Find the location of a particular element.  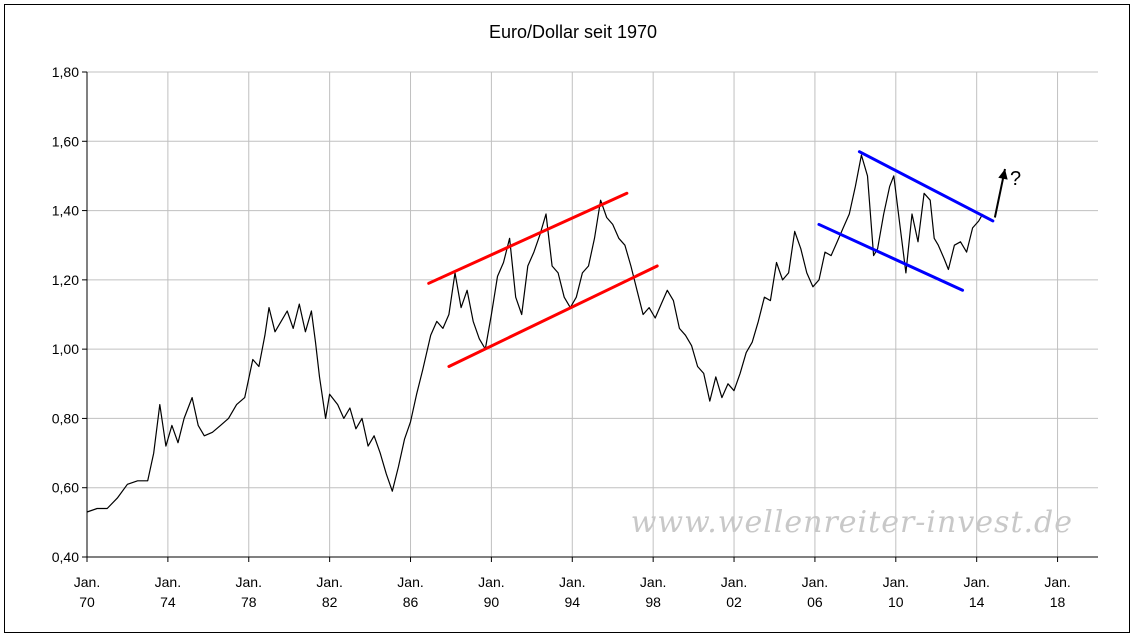

question-mark-label: ? is located at coordinates (1015, 179).